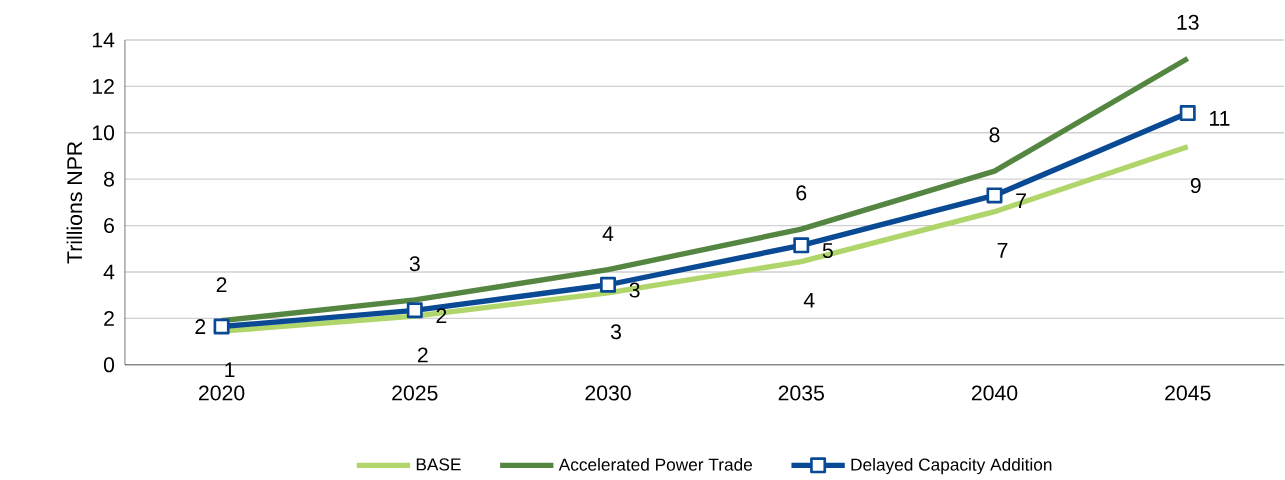 This screenshot has height=480, width=1285. Describe the element at coordinates (1188, 393) in the screenshot. I see `x-tick-label: 2045` at that location.